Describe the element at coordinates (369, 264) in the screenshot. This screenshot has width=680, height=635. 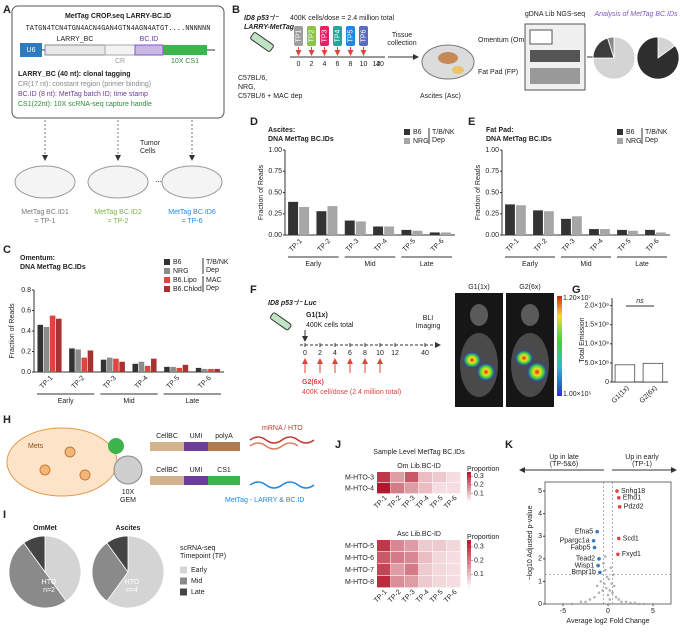
I see `group-label: Mid` at that location.